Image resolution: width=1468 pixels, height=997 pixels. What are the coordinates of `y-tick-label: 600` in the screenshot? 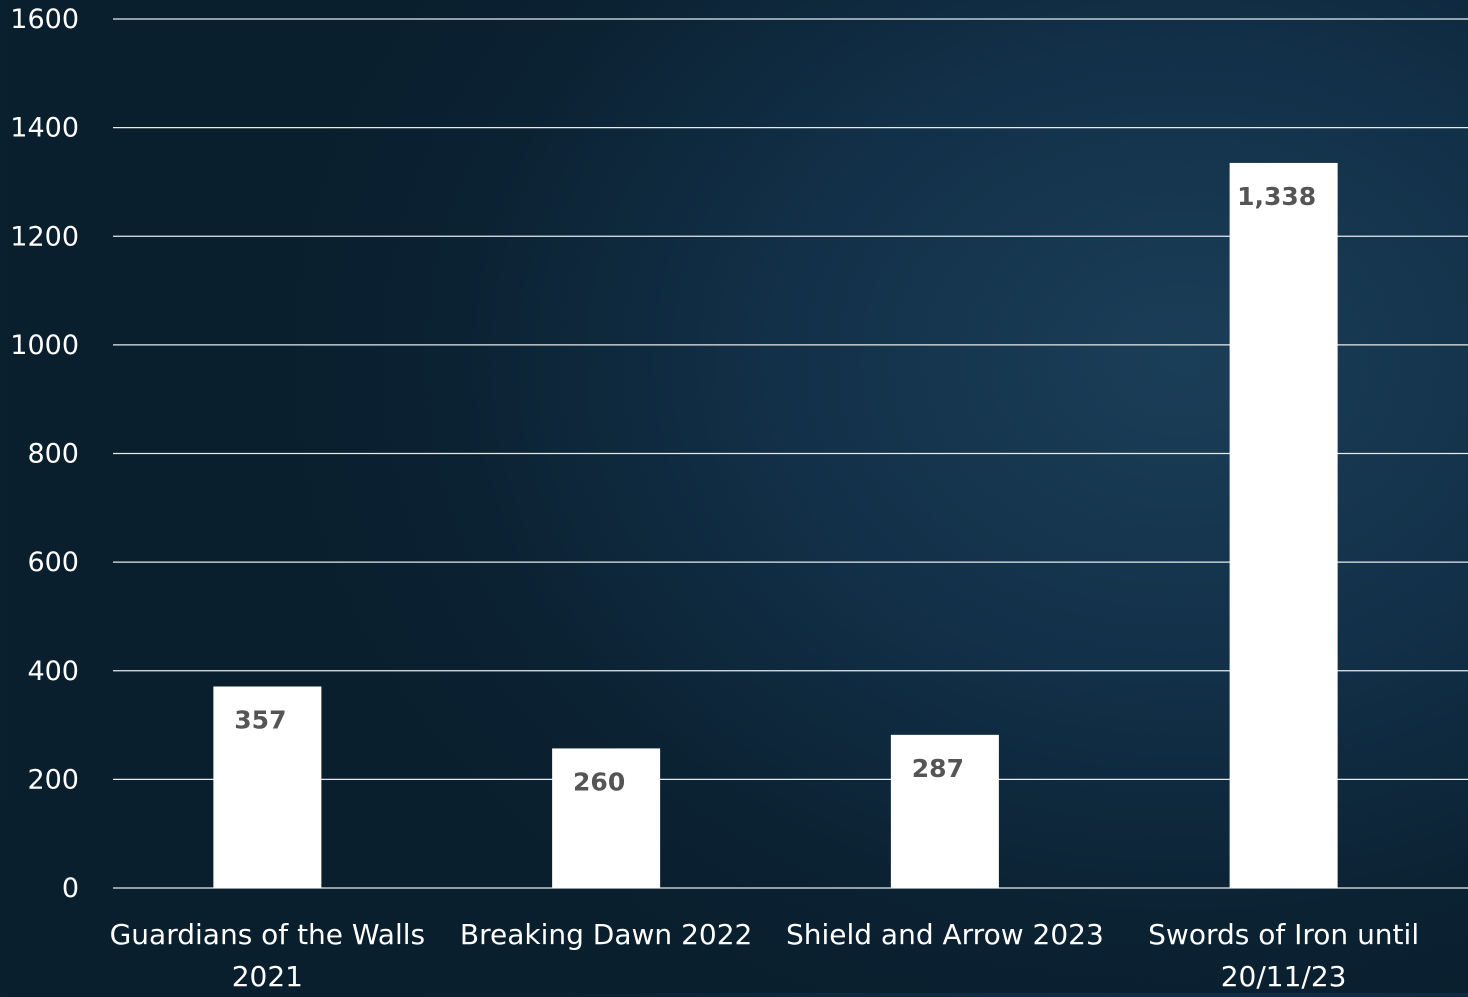 It's located at (53, 562).